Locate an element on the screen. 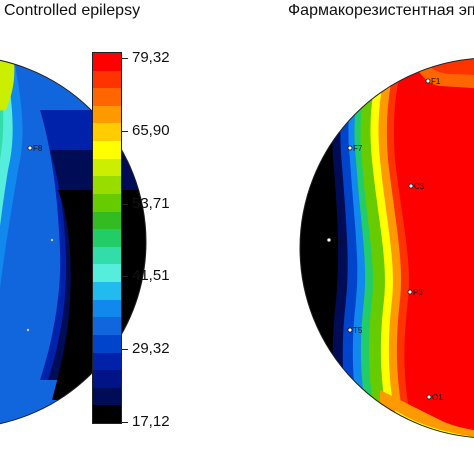  right-electrode-label-t5: T5 is located at coordinates (358, 330).